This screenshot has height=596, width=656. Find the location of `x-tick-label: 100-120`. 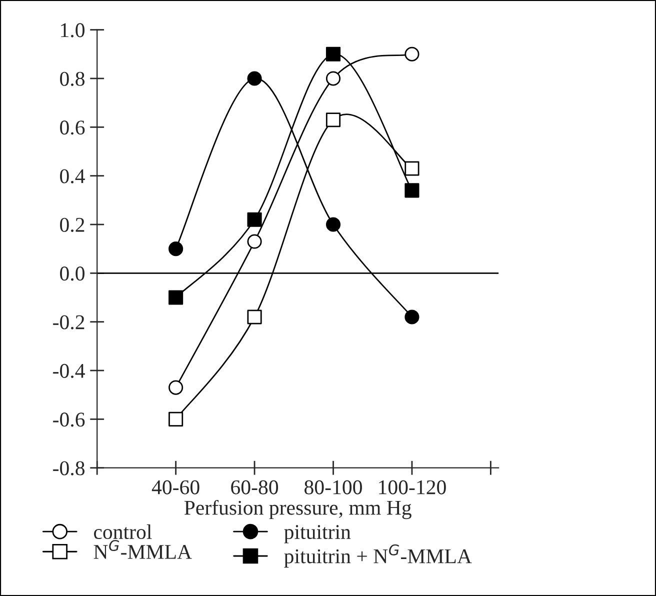

x-tick-label: 100-120 is located at coordinates (412, 487).